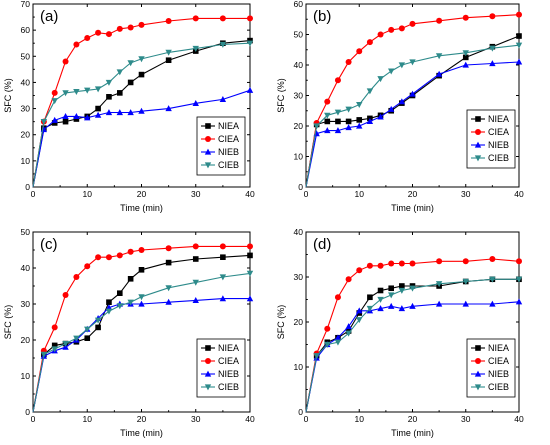 The image size is (550, 445). I want to click on y-tick-label: 30, so click(299, 96).